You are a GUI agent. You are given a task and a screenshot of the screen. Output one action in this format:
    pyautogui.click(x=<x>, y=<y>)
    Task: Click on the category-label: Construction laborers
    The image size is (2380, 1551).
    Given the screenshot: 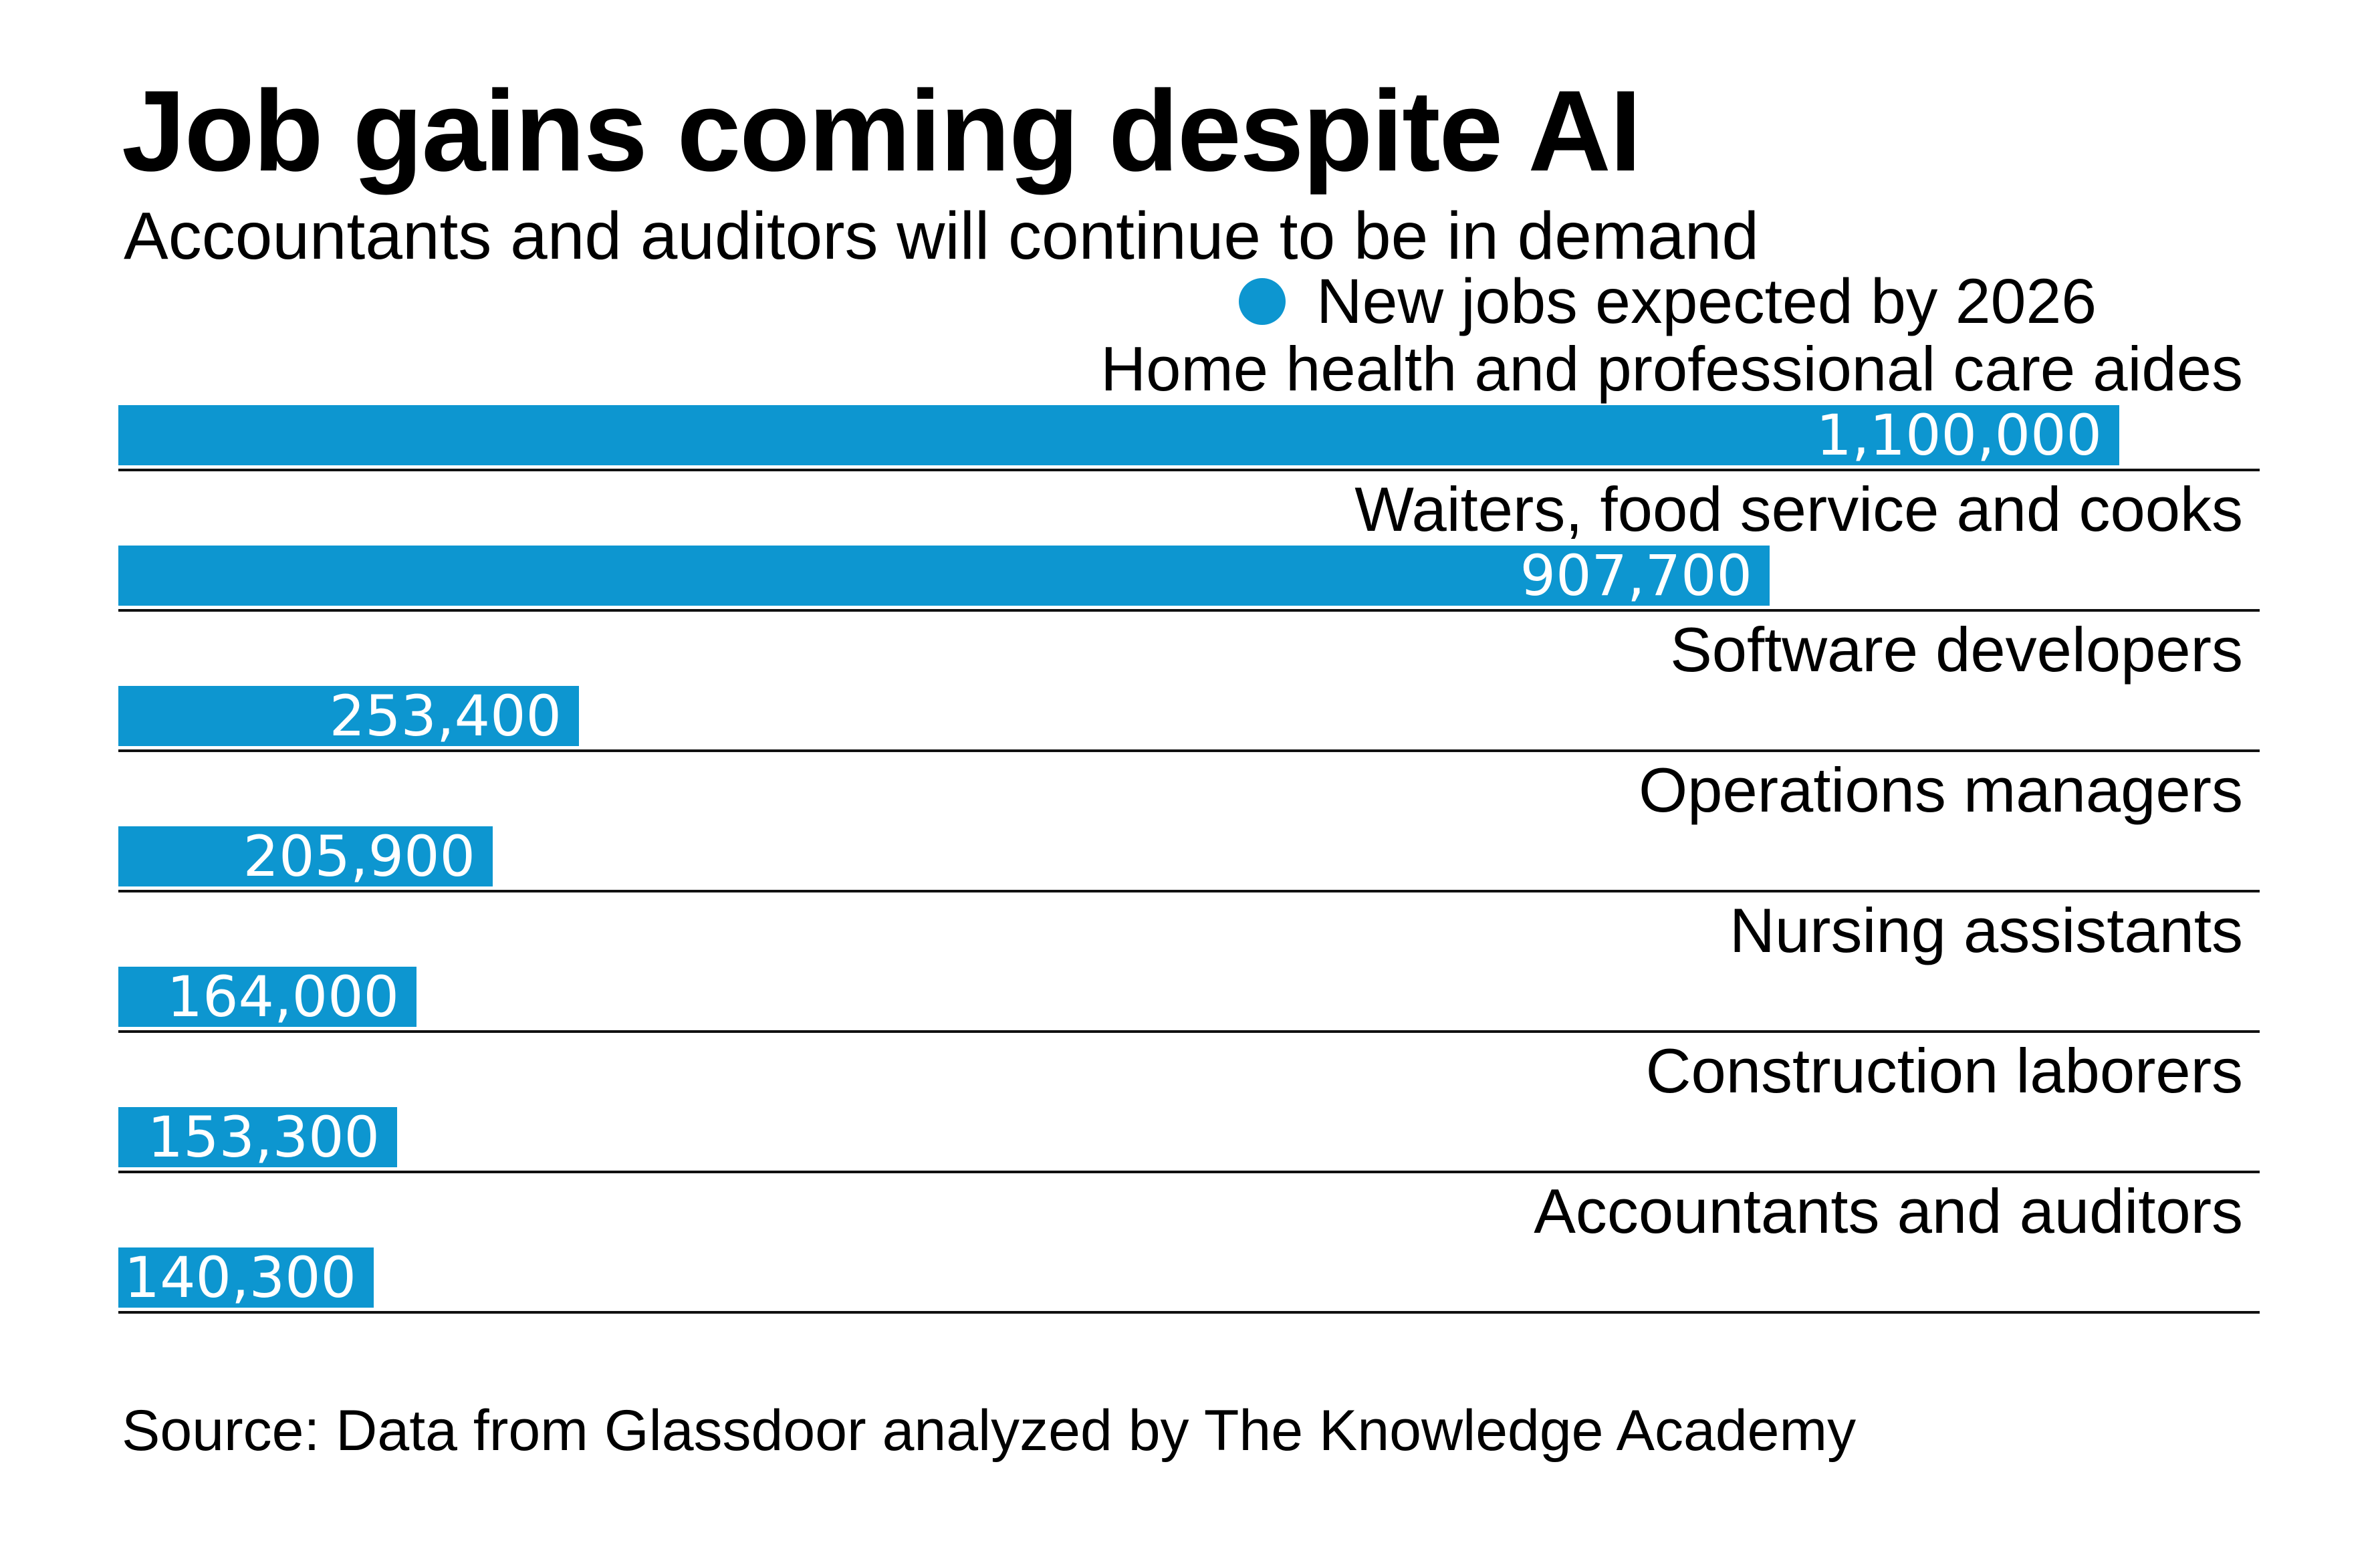 What is the action you would take?
    pyautogui.click(x=1944, y=1071)
    